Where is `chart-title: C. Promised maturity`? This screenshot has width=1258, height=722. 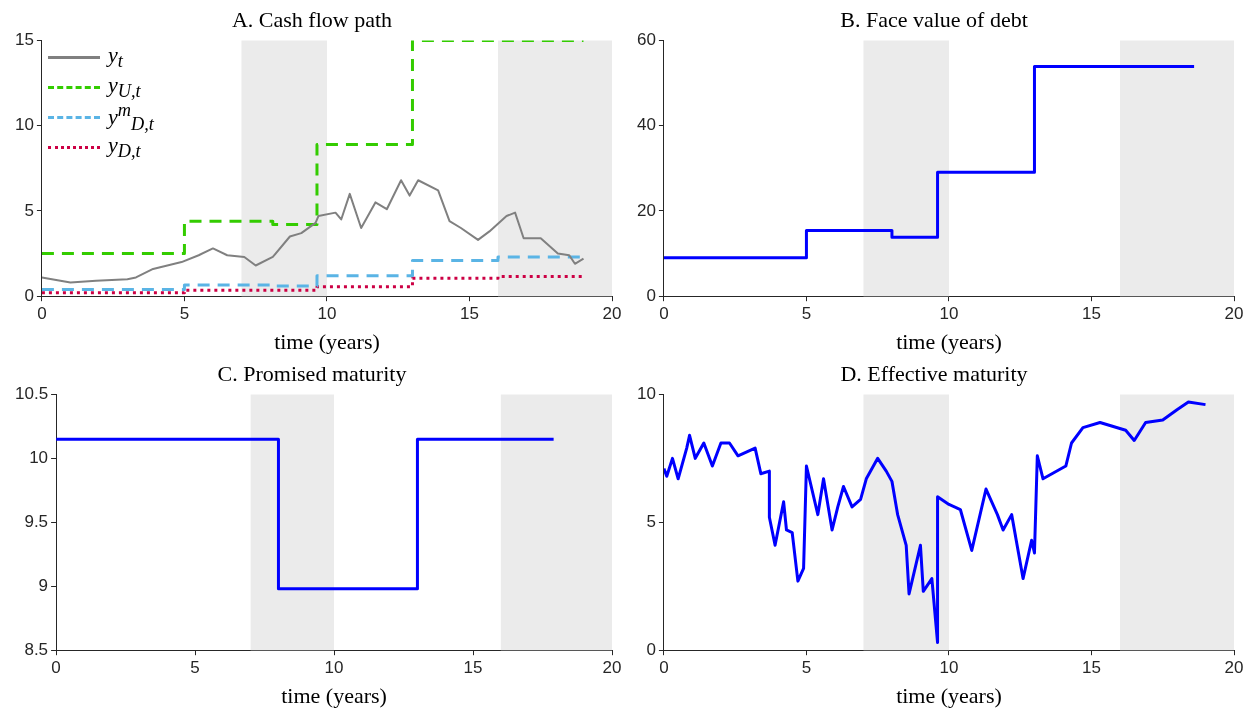
chart-title: C. Promised maturity is located at coordinates (312, 373).